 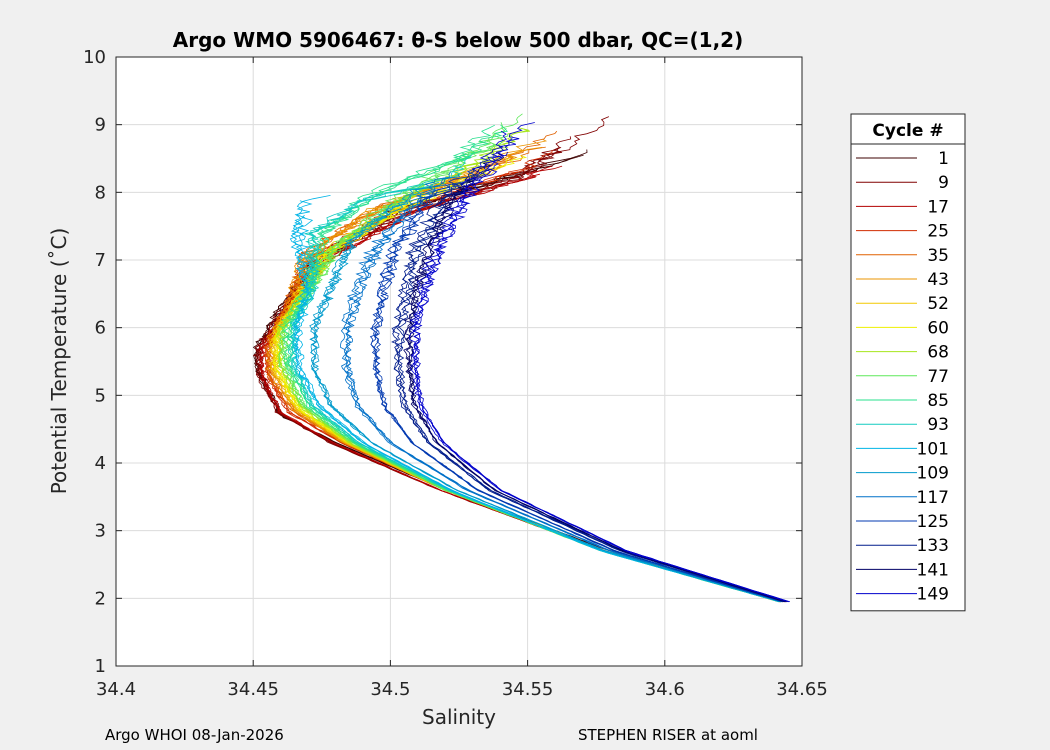 I want to click on y-tick-label: 3, so click(x=100, y=531).